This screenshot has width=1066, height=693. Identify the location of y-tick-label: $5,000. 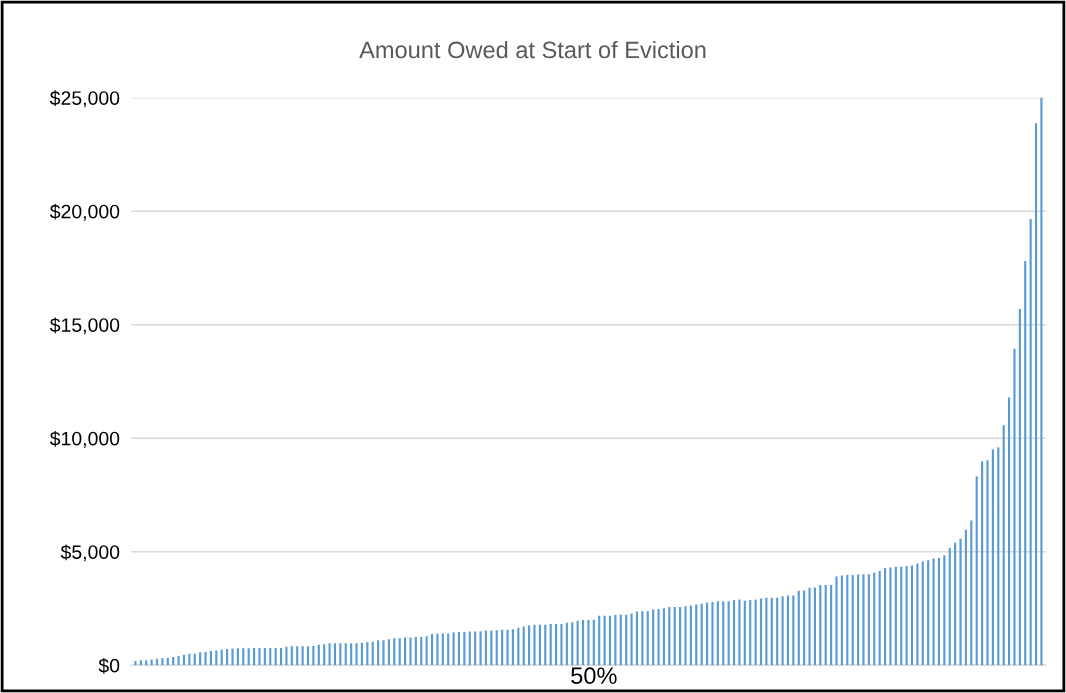
(90, 553).